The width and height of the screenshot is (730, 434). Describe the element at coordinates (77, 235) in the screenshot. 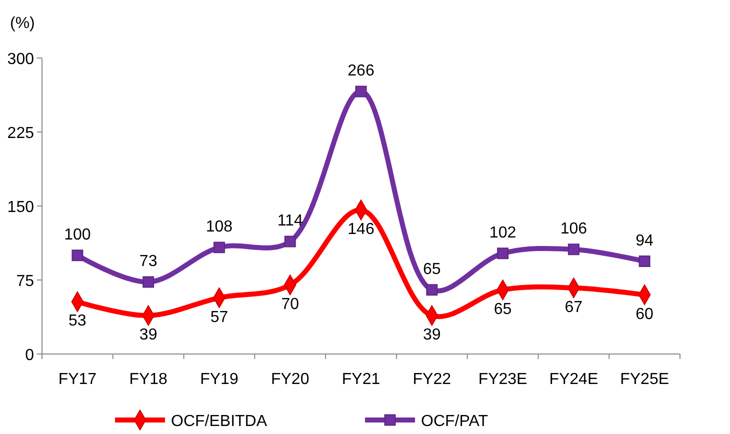

I see `data-label: 100` at that location.